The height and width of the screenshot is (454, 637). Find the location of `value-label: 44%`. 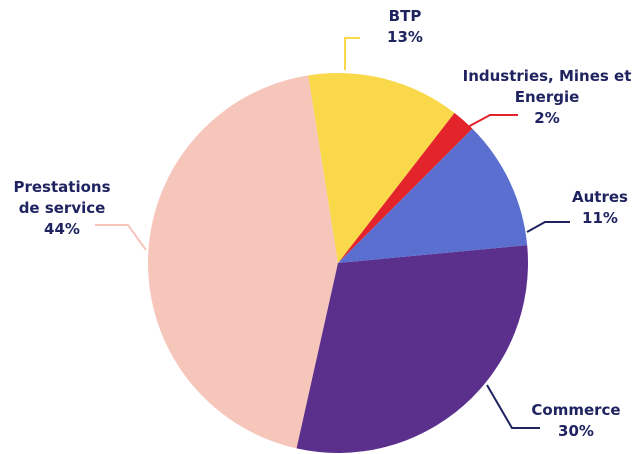

value-label: 44% is located at coordinates (62, 229).